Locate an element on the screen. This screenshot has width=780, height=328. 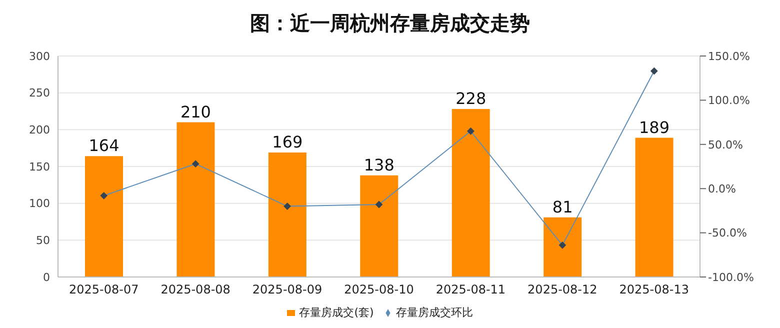
data-label: 138 is located at coordinates (379, 164).